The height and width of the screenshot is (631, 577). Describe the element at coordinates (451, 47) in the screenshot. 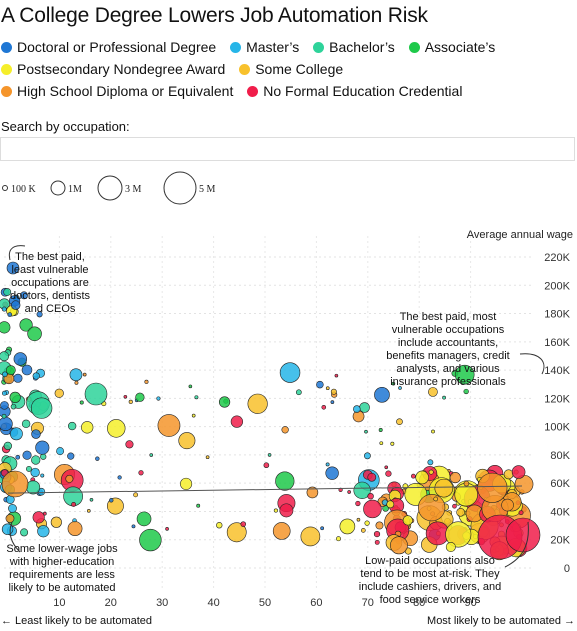

I see `legend-item-associates: Associate’s` at that location.